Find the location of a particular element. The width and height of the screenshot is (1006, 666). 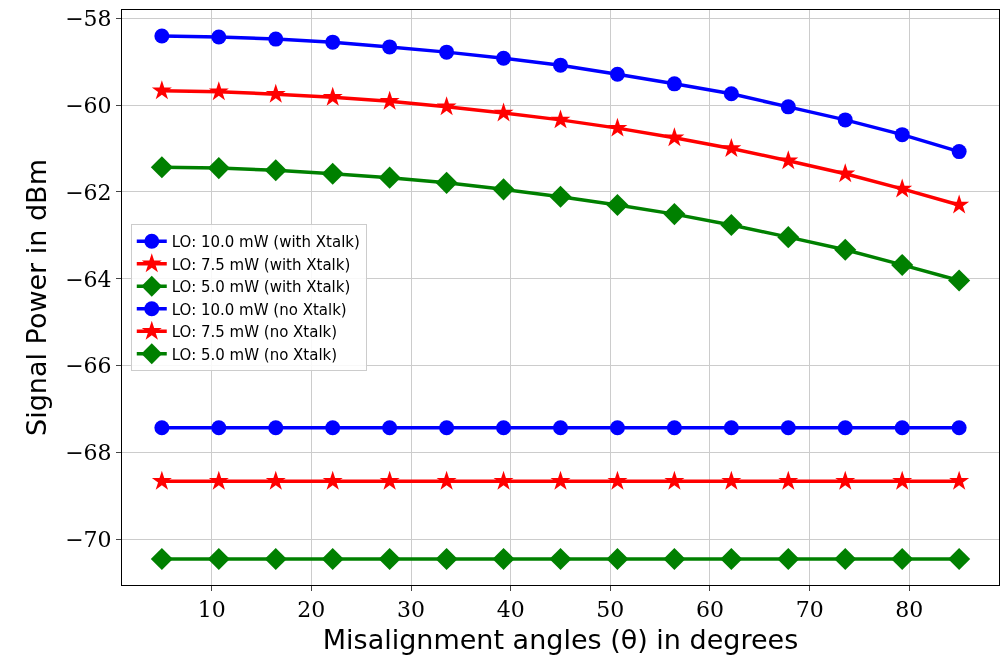

legend-label: LO: 10.0 mW (with Xtalk) is located at coordinates (265, 242).